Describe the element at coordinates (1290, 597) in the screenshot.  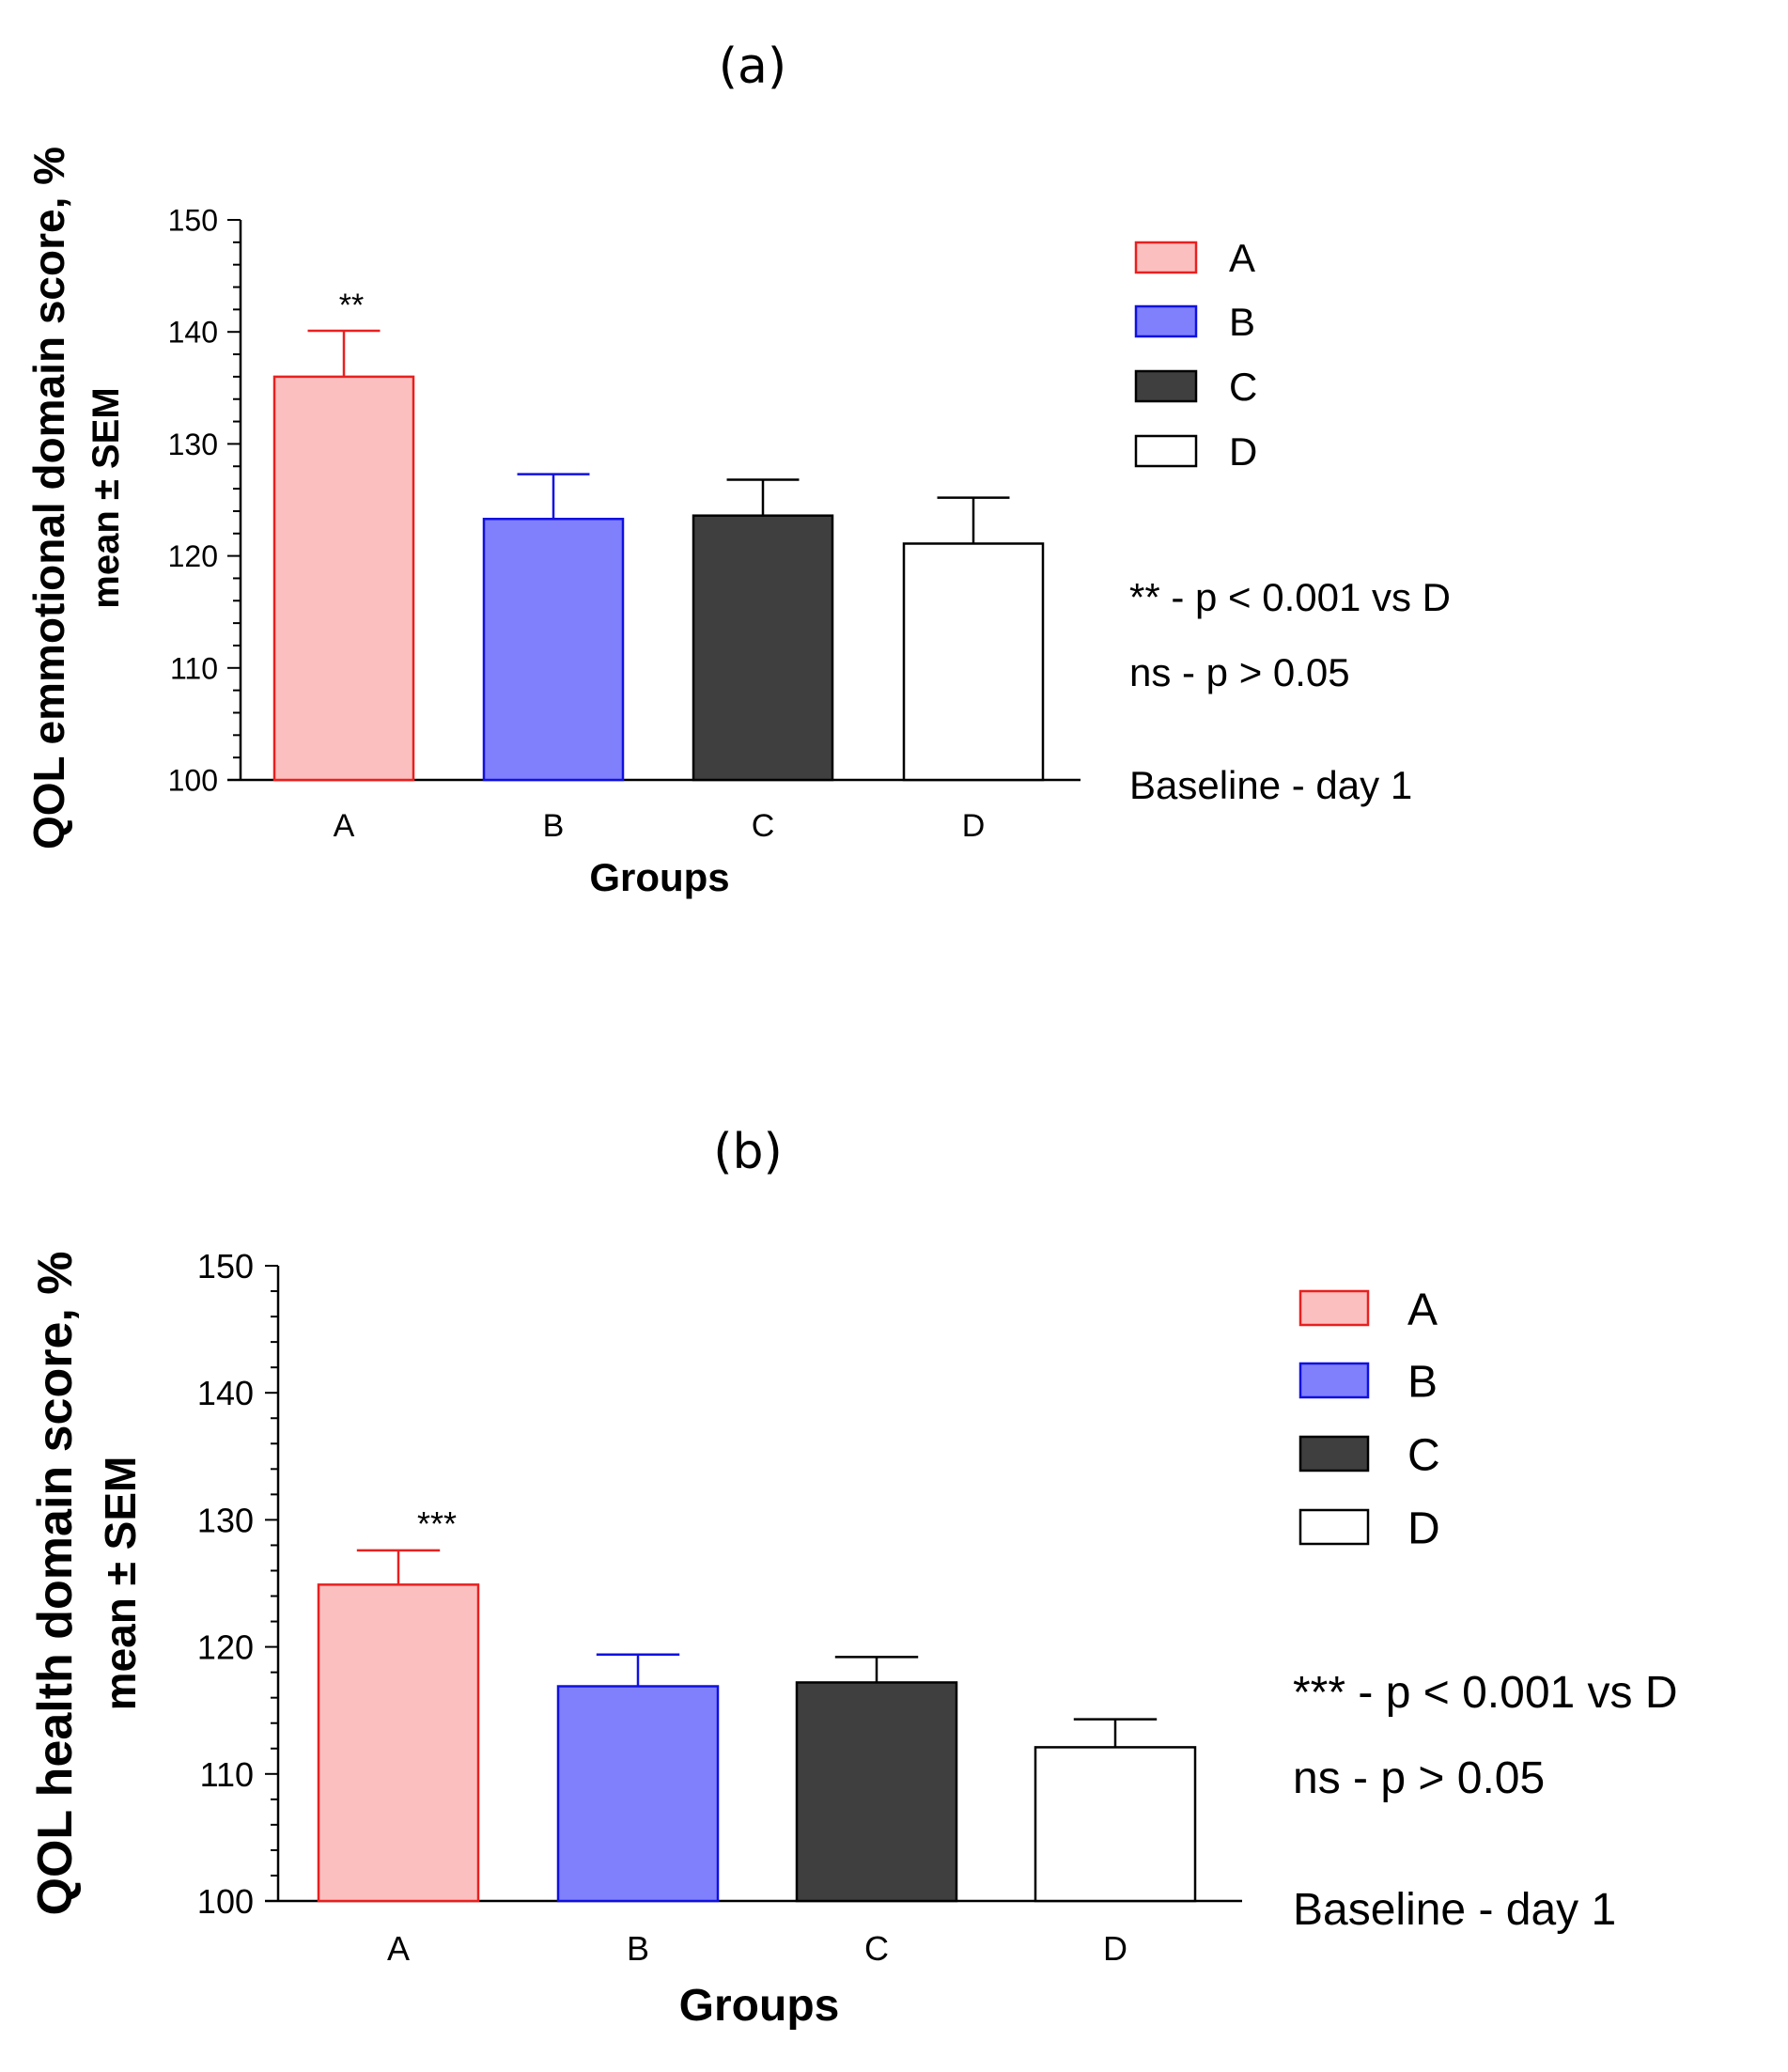
I see `annotation-text: ** - p < 0.001 vs D` at that location.